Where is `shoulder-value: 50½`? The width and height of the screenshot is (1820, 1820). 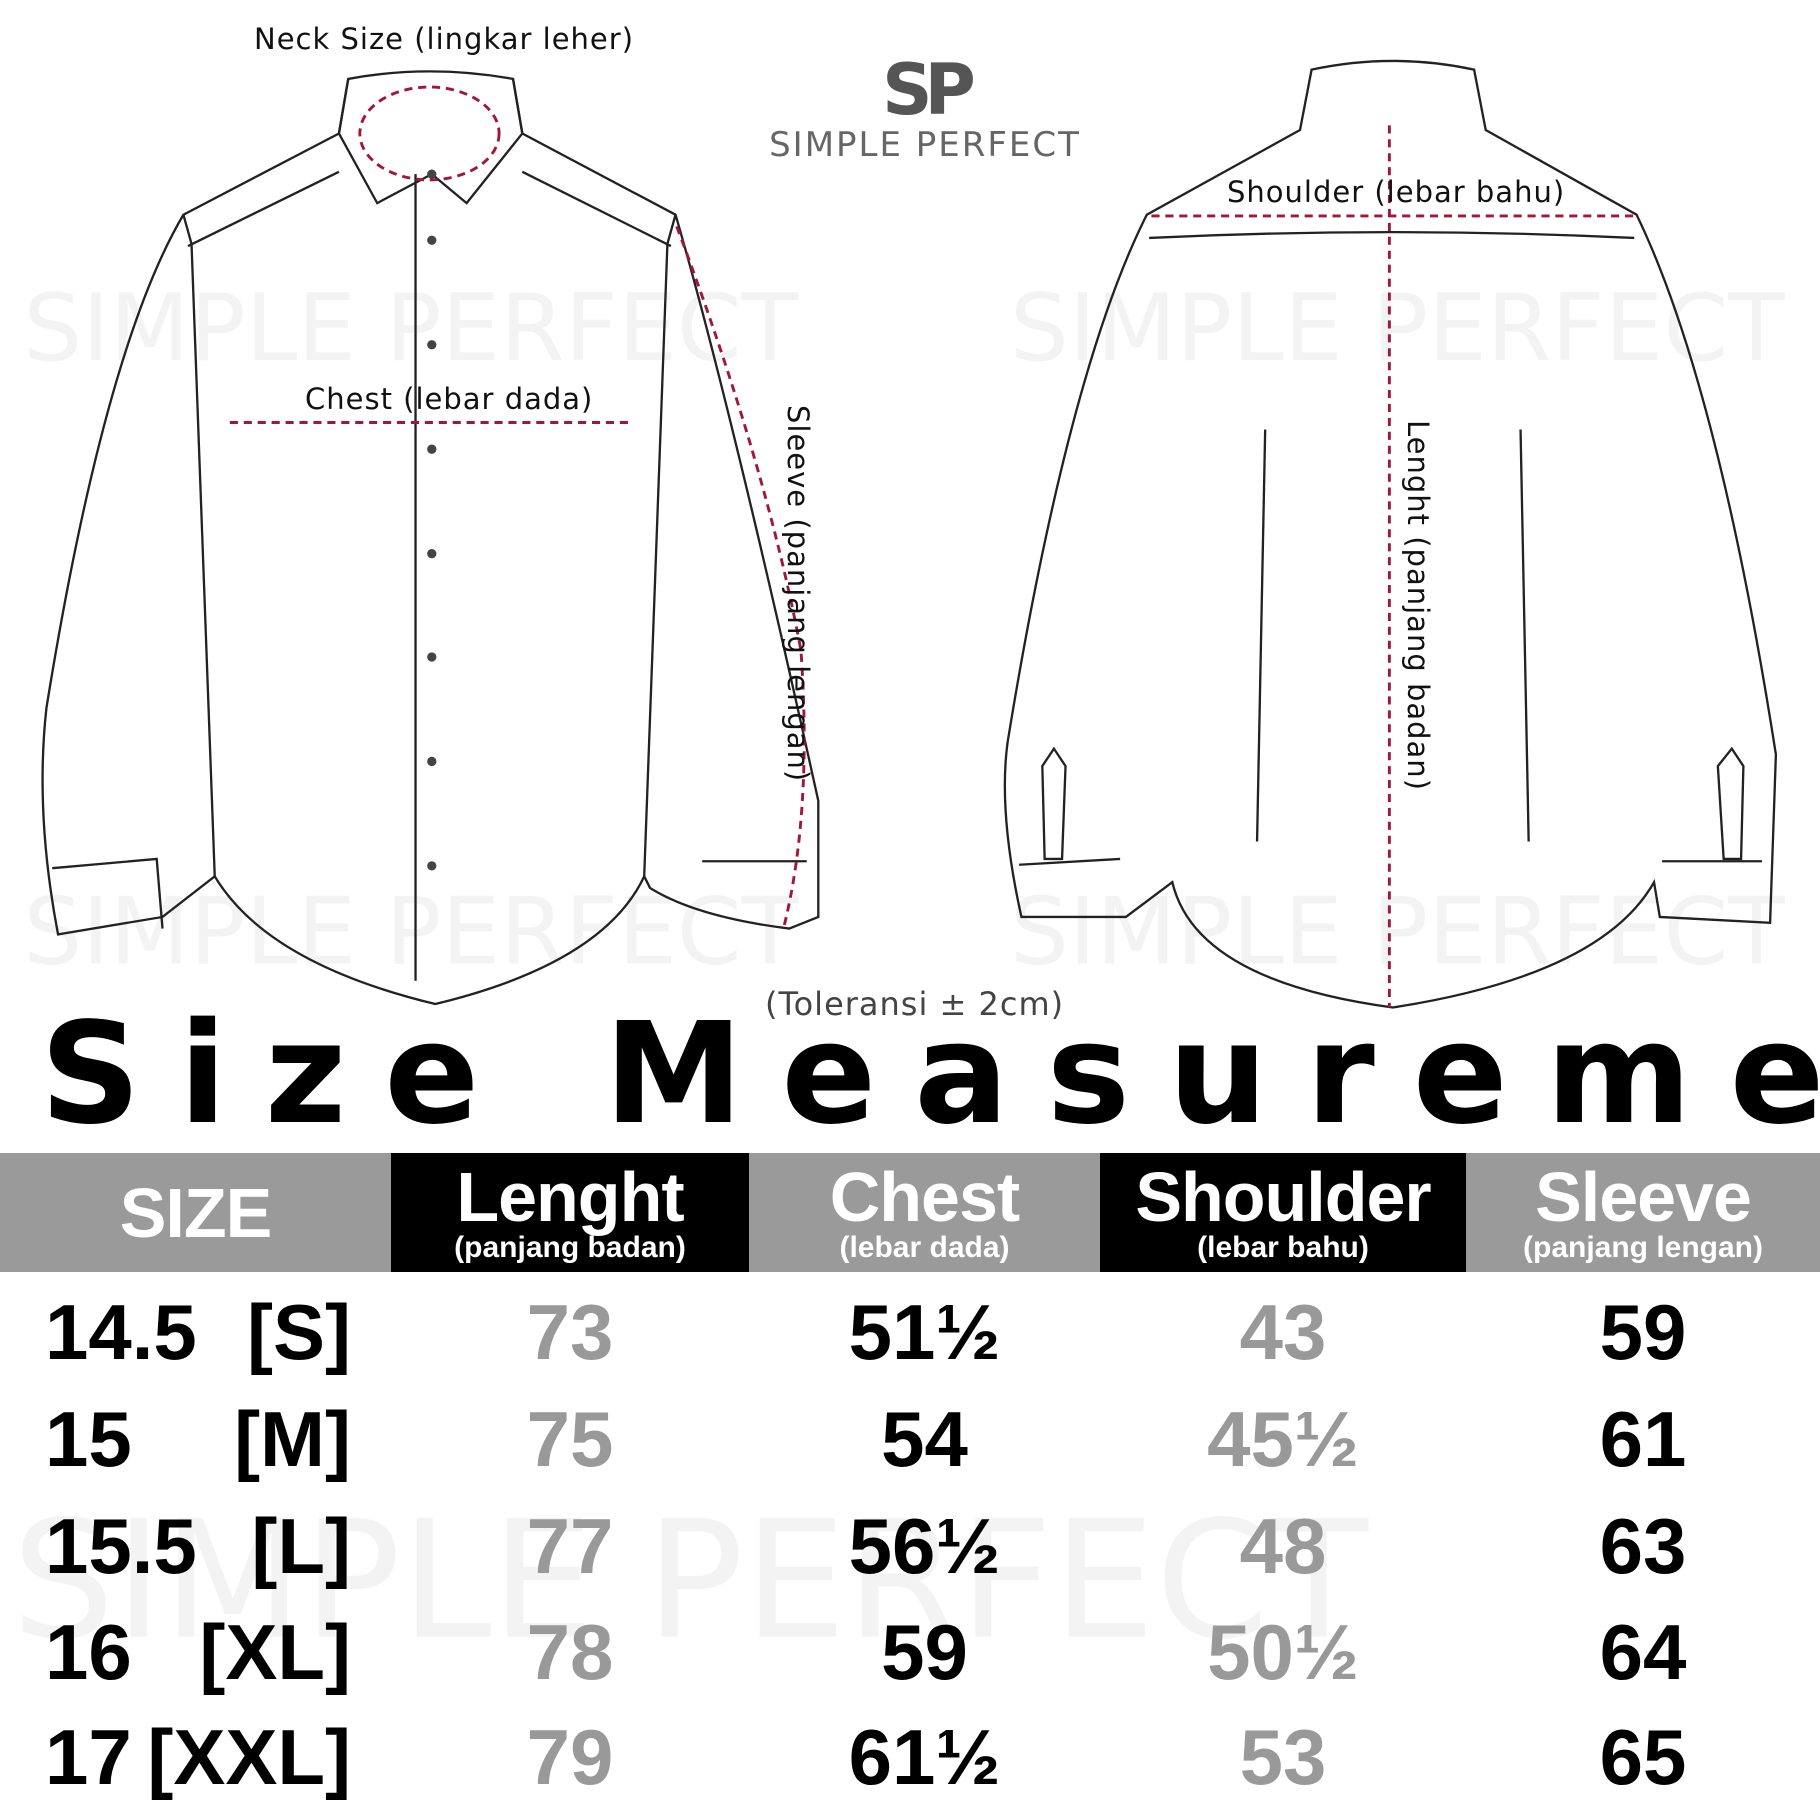 shoulder-value: 50½ is located at coordinates (1283, 1651).